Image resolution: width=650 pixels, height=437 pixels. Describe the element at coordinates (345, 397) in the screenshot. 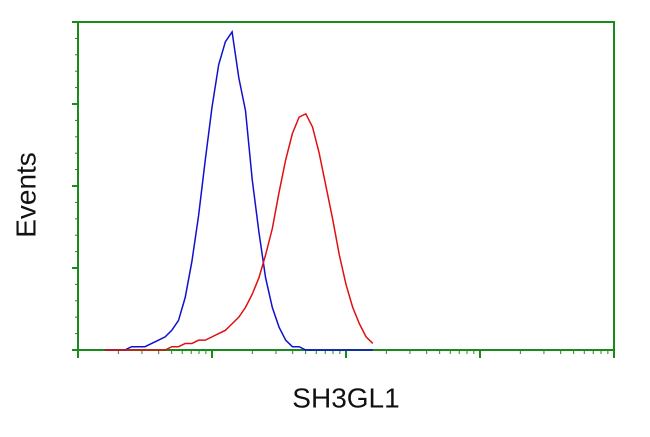

I see `x-axis-label: SH3GL1` at that location.